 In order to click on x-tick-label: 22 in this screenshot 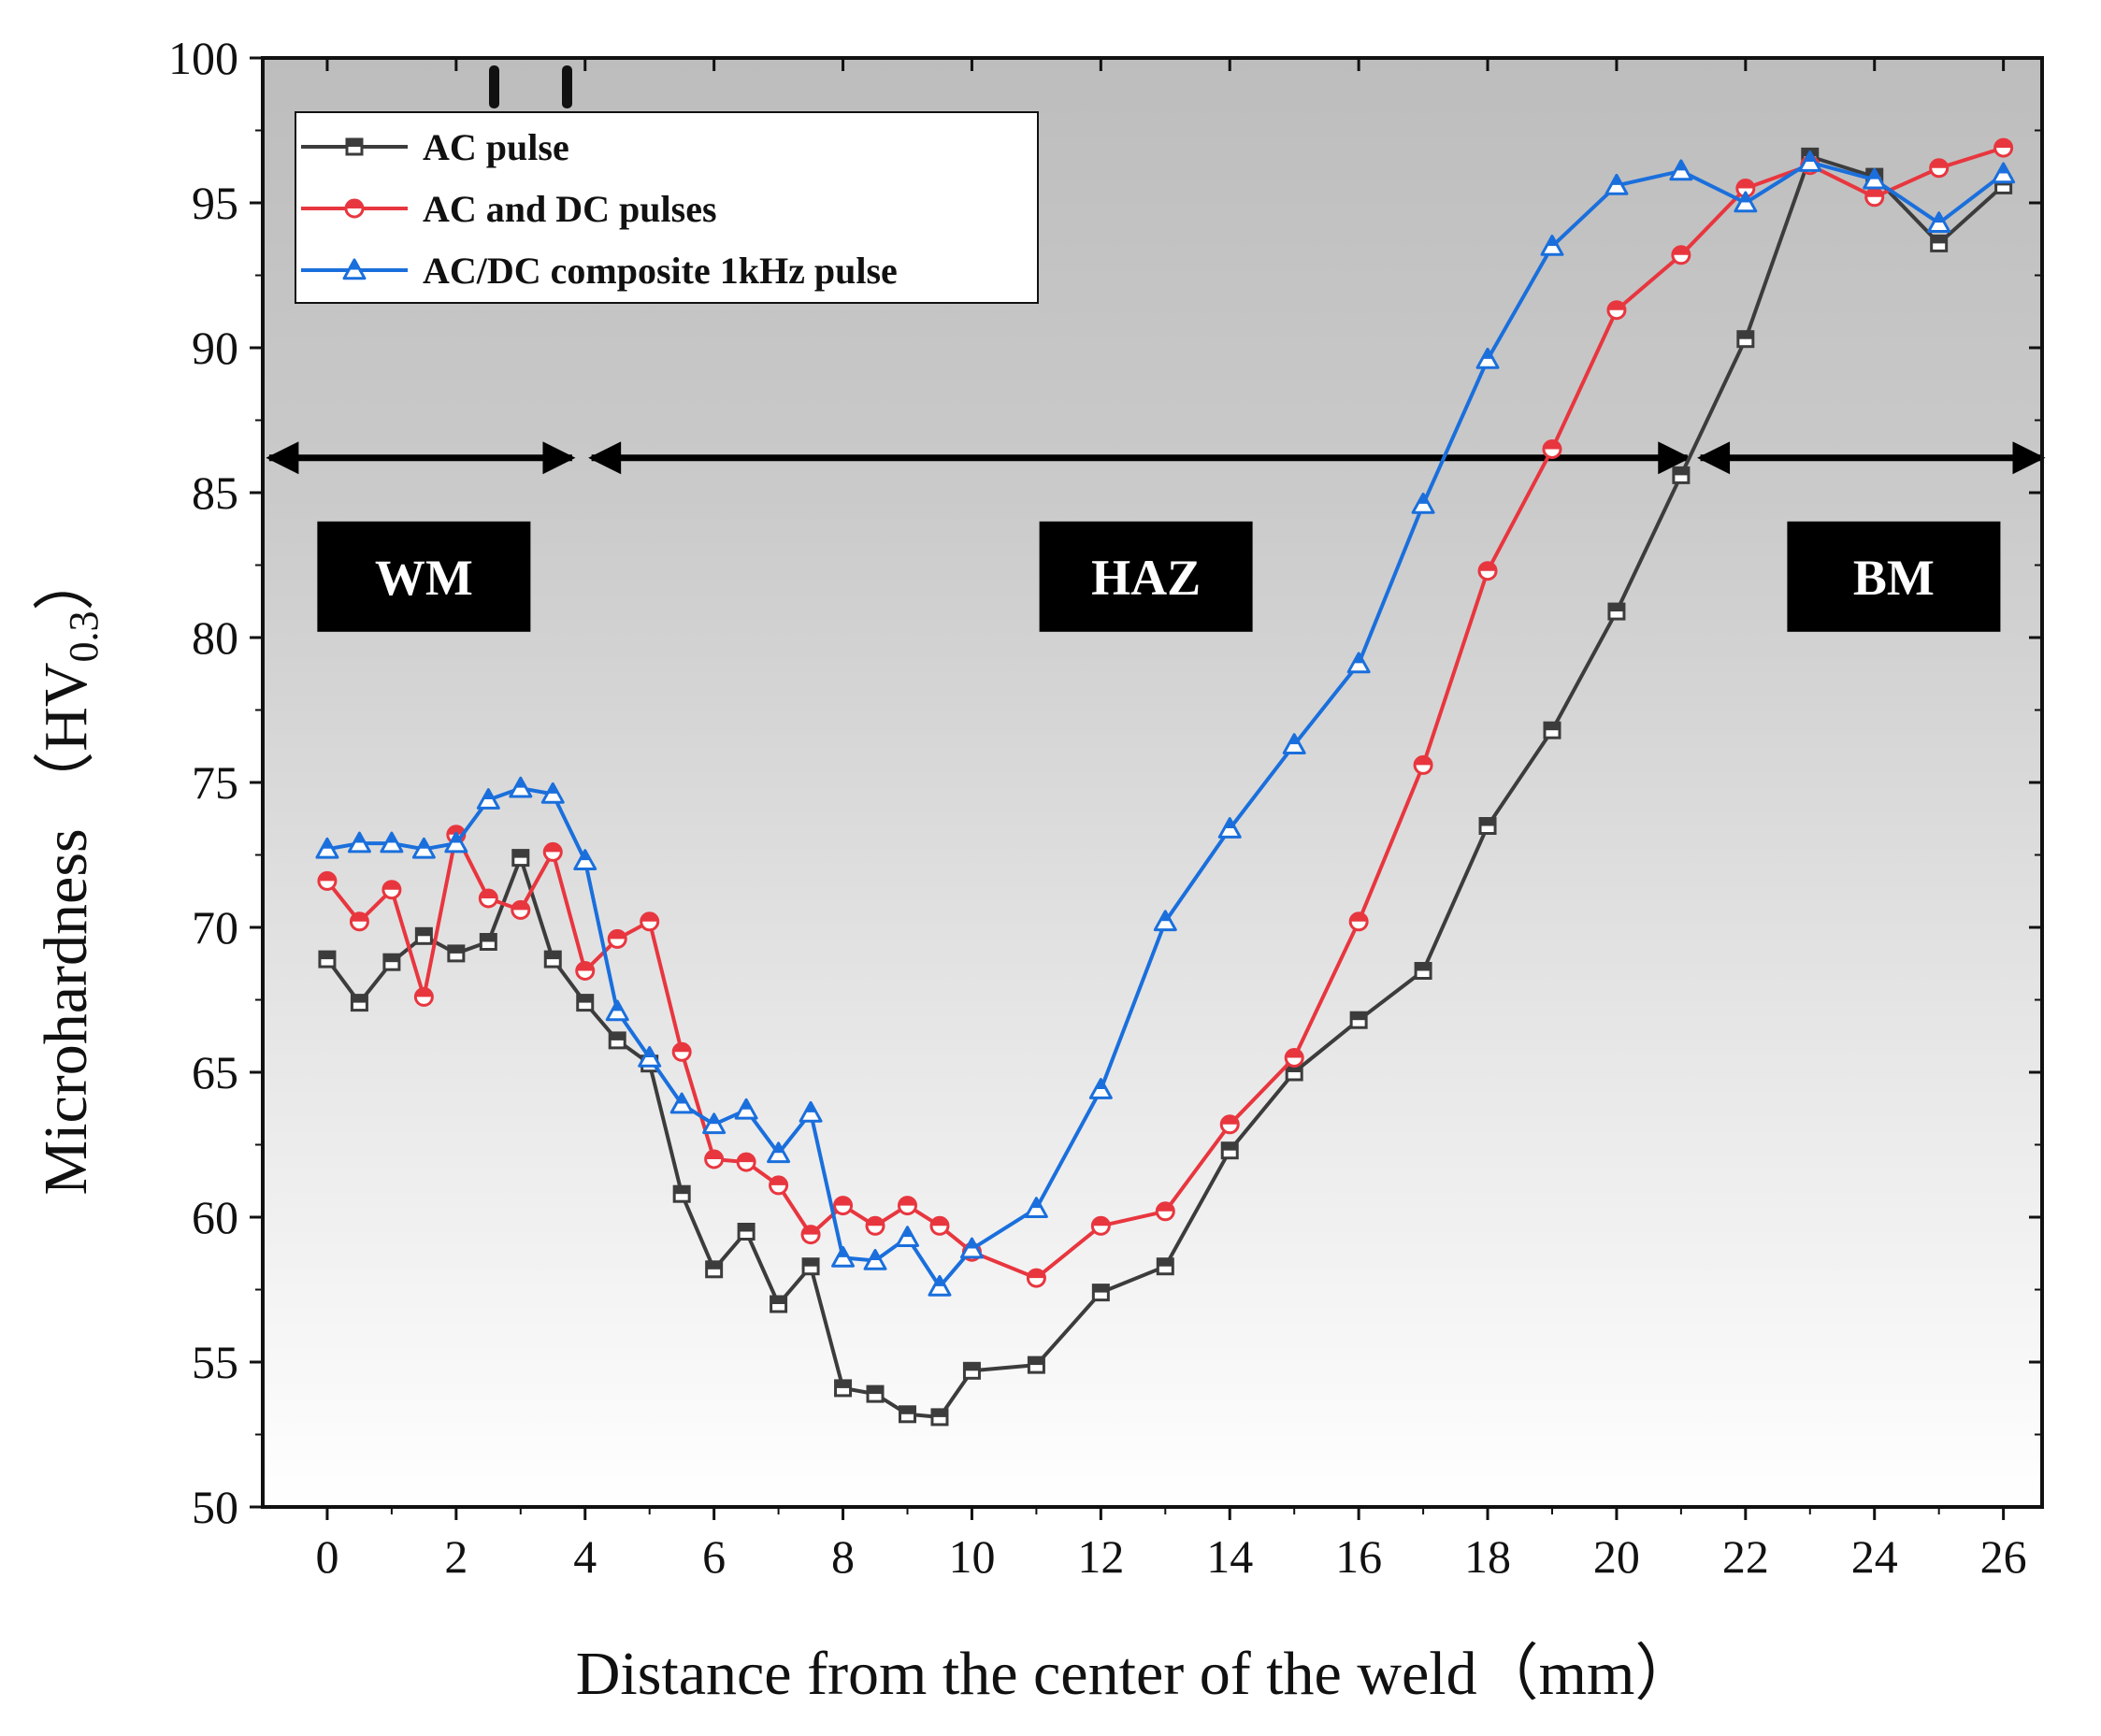, I will do `click(1745, 1556)`.